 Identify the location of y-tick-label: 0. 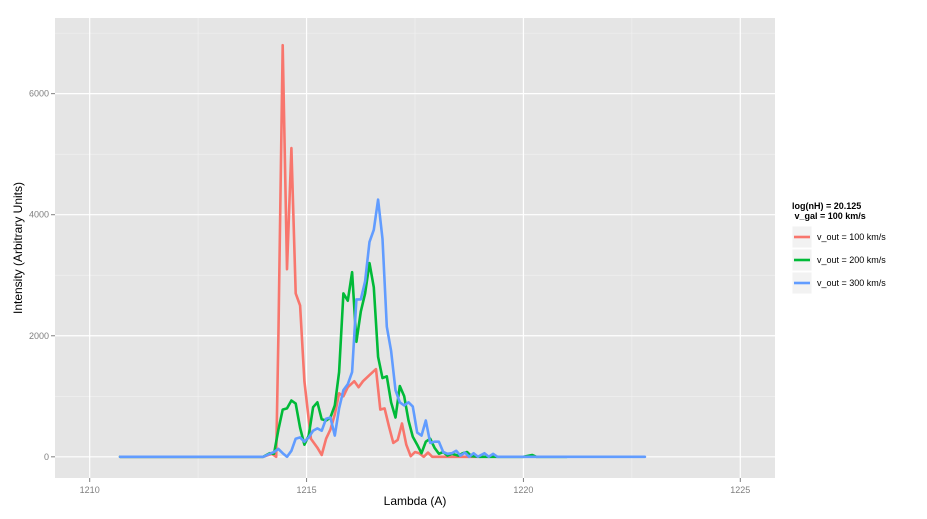
(46, 457).